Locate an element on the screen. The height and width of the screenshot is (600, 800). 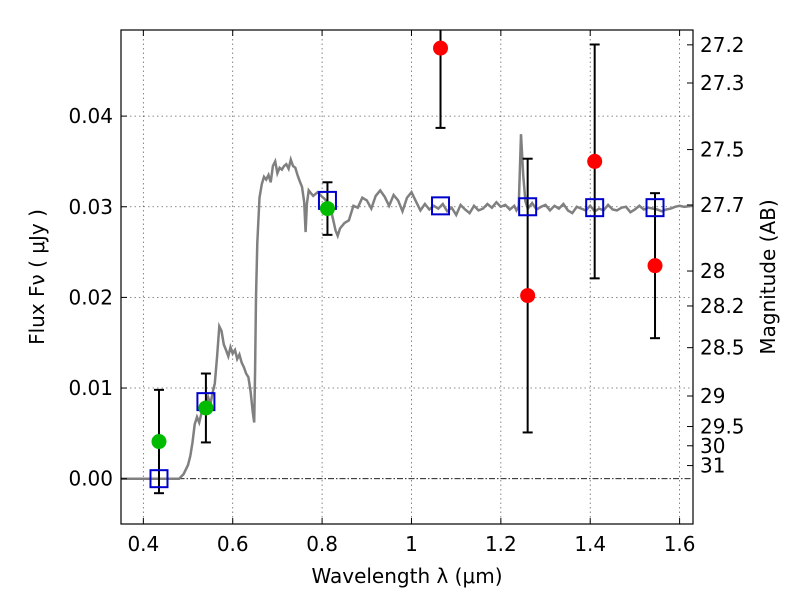
y-tick-label: 0.00 is located at coordinates (90, 479).